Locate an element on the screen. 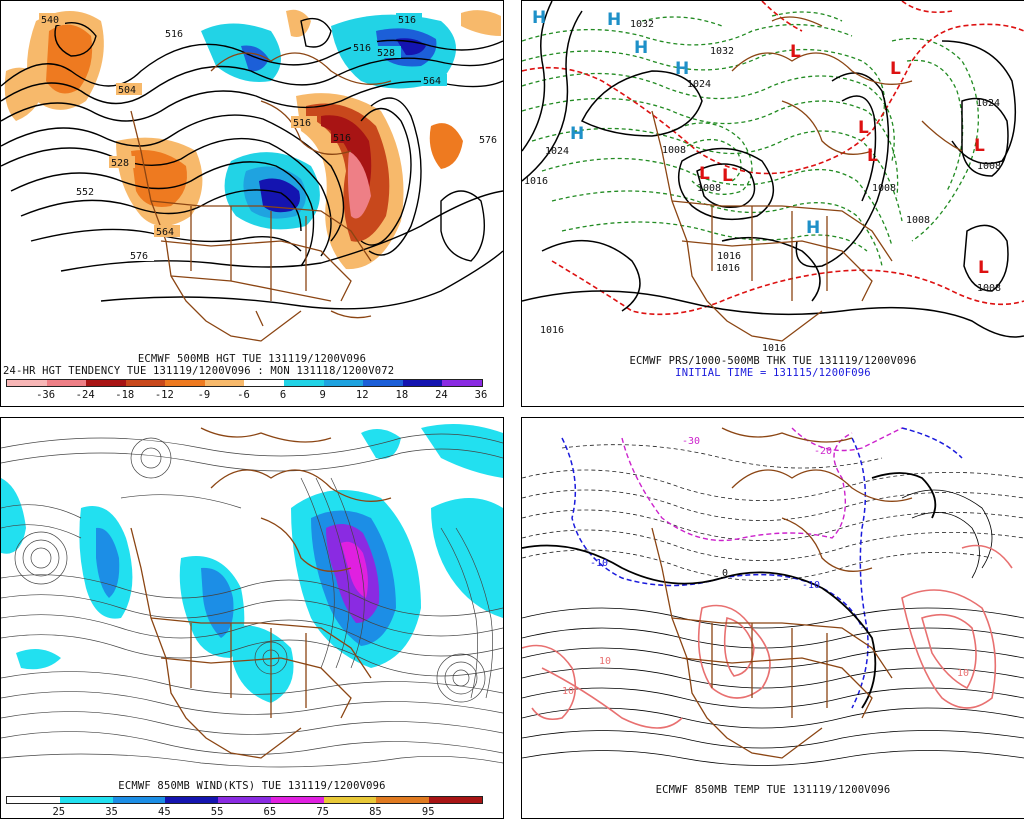 Image resolution: width=1024 pixels, height=819 pixels. colorbar-tick-label: 18 is located at coordinates (402, 395).